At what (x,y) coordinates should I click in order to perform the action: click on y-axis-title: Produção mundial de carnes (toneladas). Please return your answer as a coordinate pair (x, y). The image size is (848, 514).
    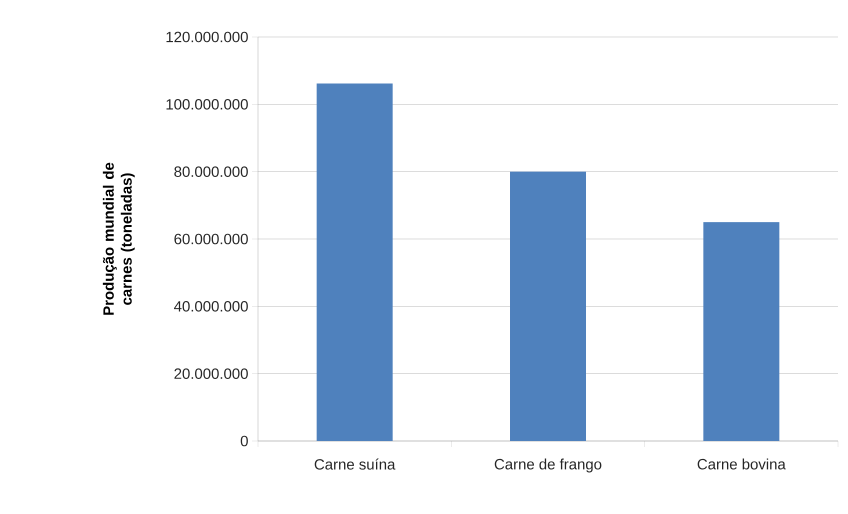
    Looking at the image, I should click on (118, 238).